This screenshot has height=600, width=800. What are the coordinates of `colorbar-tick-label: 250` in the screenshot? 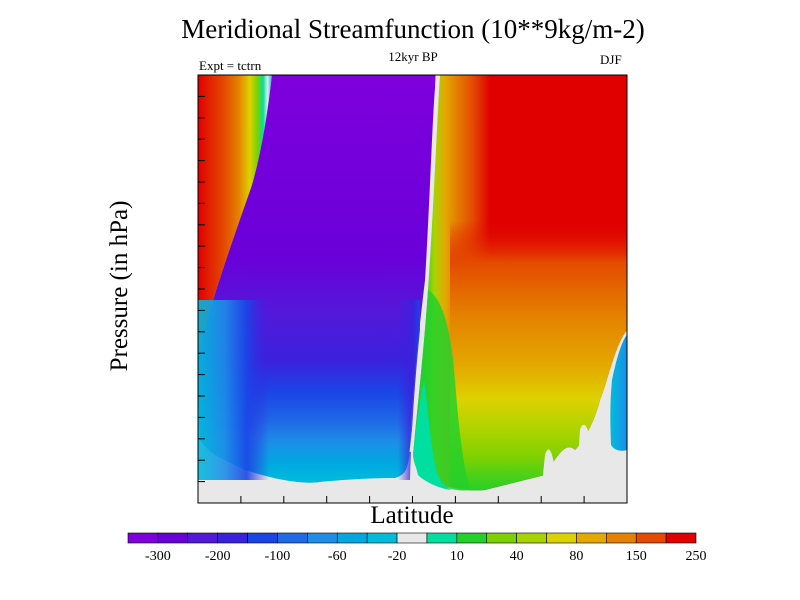 It's located at (696, 556).